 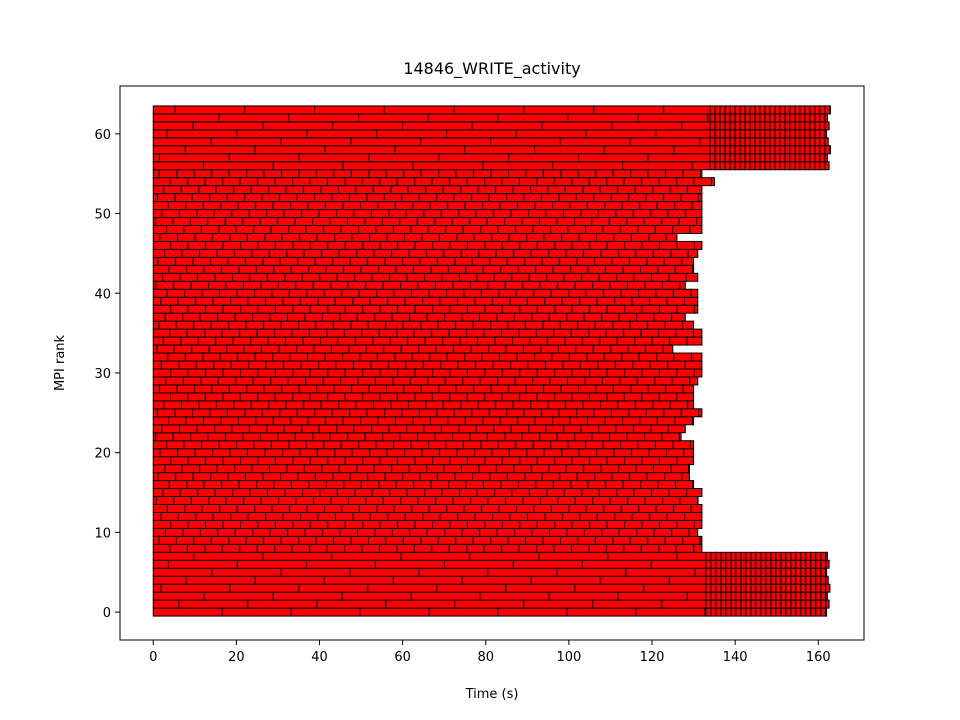 I want to click on x-axis-ticks: 0 20 40 60 80 100 120 140 160, so click(x=490, y=652).